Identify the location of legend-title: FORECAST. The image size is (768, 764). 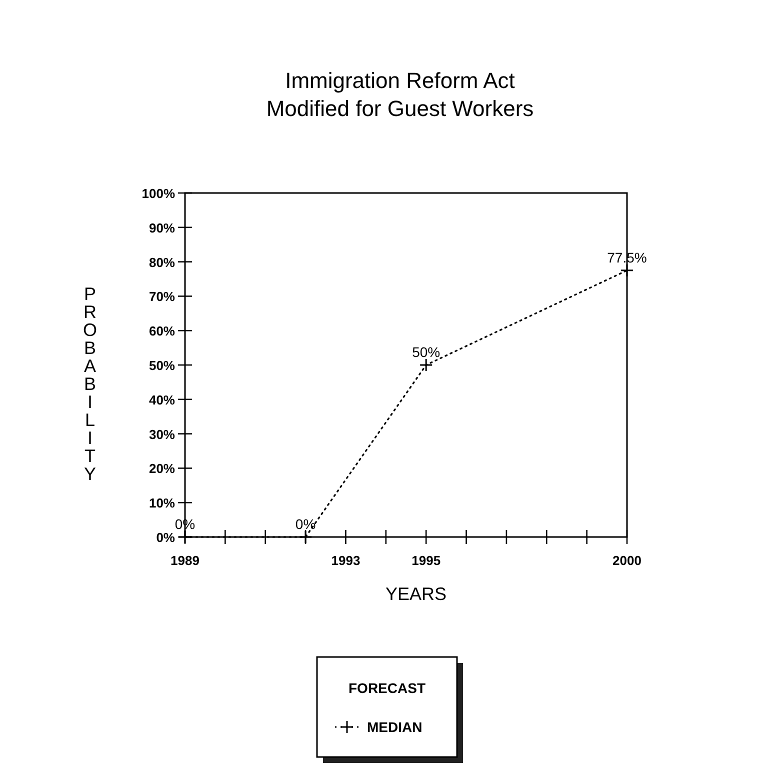
(387, 688).